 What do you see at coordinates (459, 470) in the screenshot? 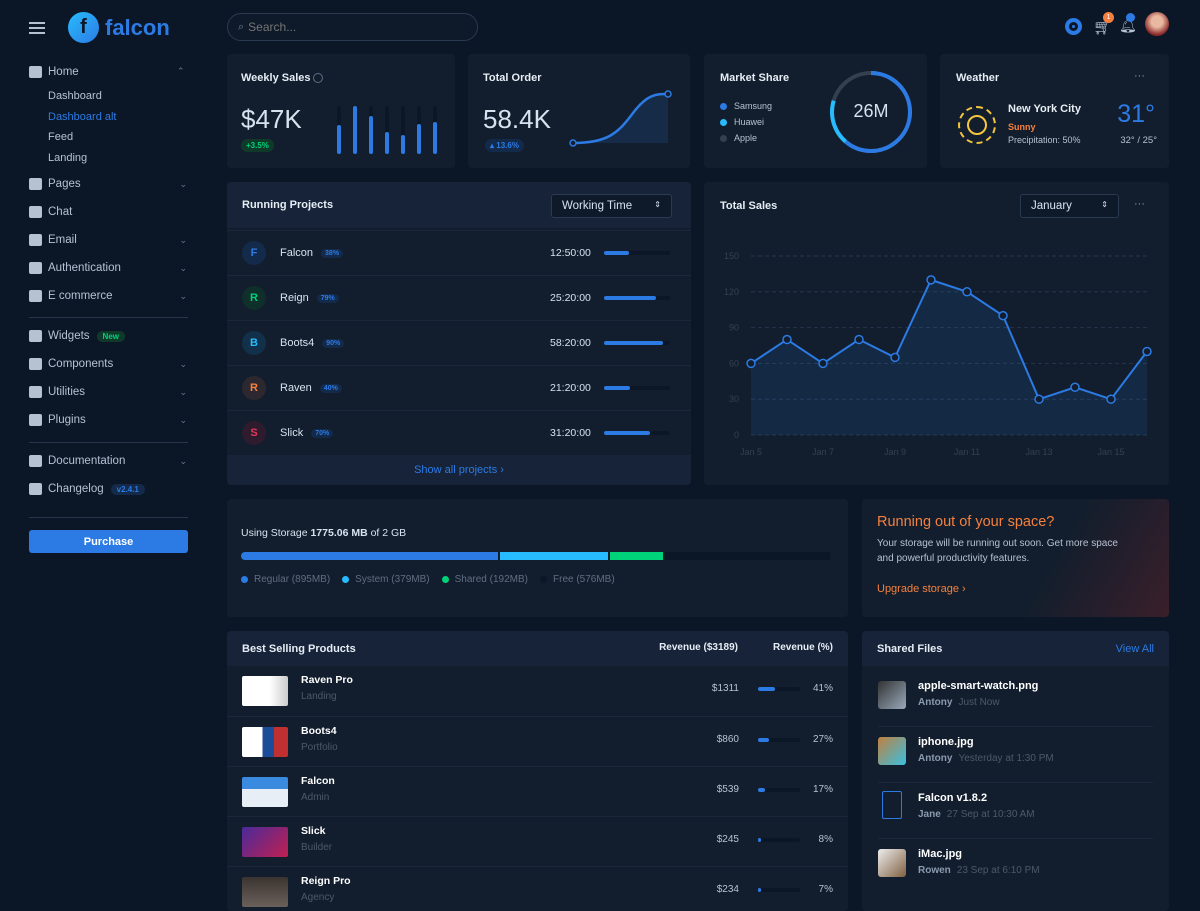
I see `show-all-projects-link: Show all projects ›` at bounding box center [459, 470].